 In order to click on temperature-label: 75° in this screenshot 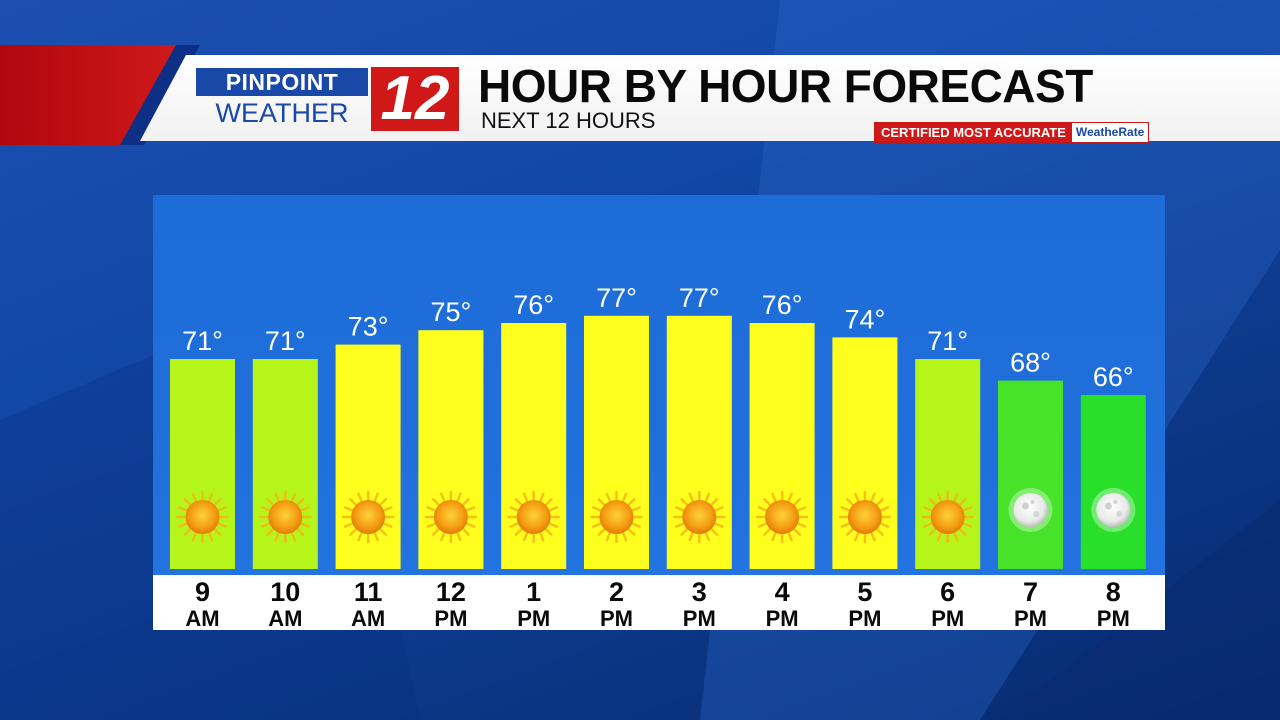, I will do `click(450, 312)`.